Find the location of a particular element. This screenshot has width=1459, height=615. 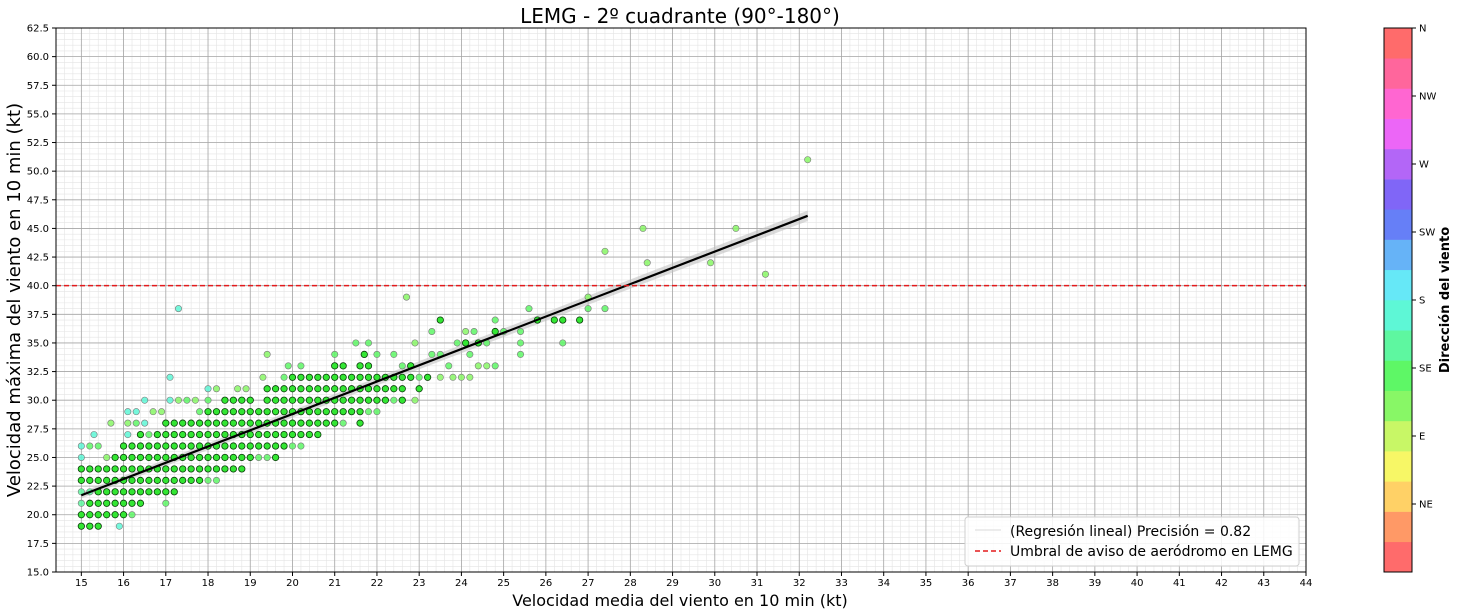

x-tick-label: 20 is located at coordinates (292, 583).